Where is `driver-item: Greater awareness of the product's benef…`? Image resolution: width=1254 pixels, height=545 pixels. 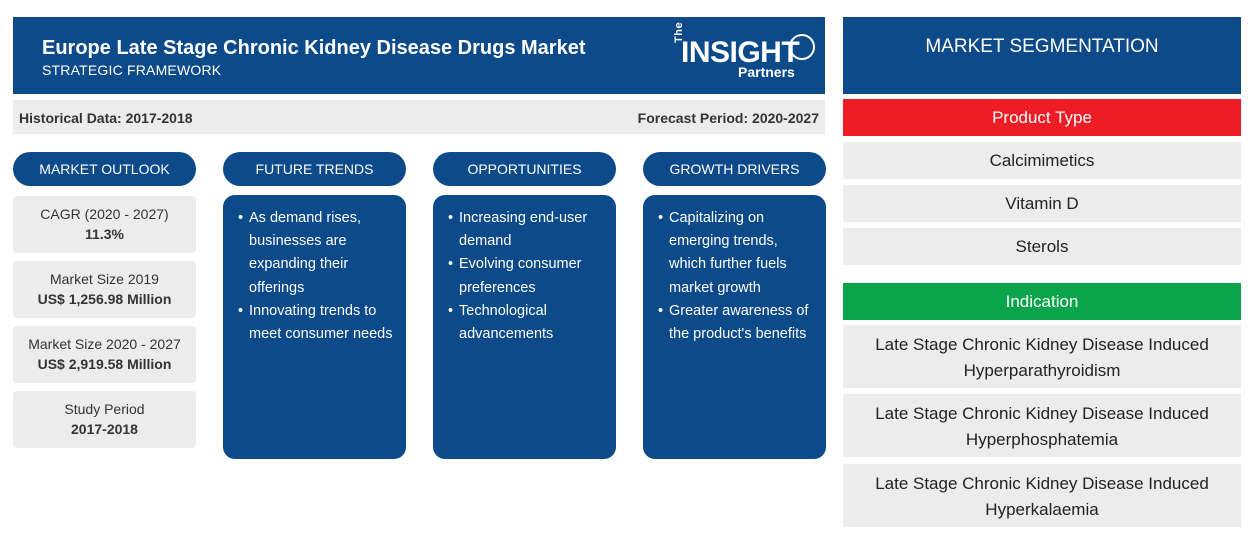
driver-item: Greater awareness of the product's benef… is located at coordinates (738, 323).